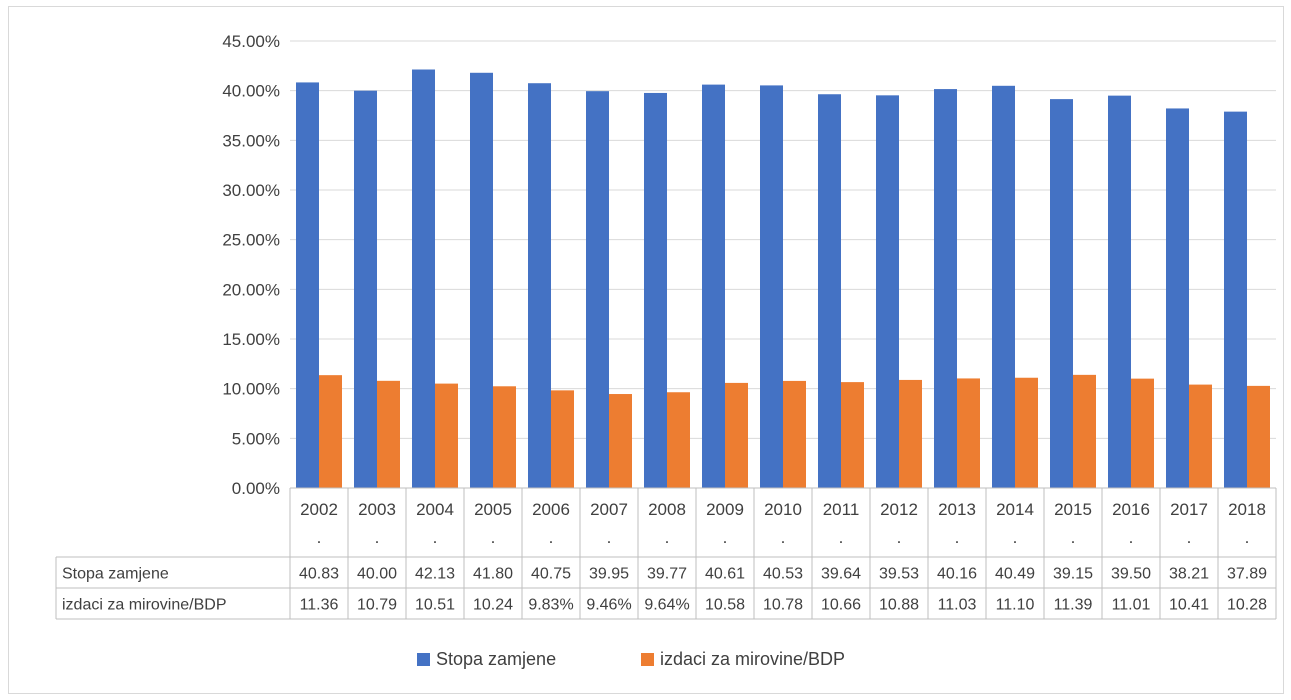 Image resolution: width=1291 pixels, height=700 pixels. What do you see at coordinates (1015, 574) in the screenshot?
I see `table-cell: 40.49` at bounding box center [1015, 574].